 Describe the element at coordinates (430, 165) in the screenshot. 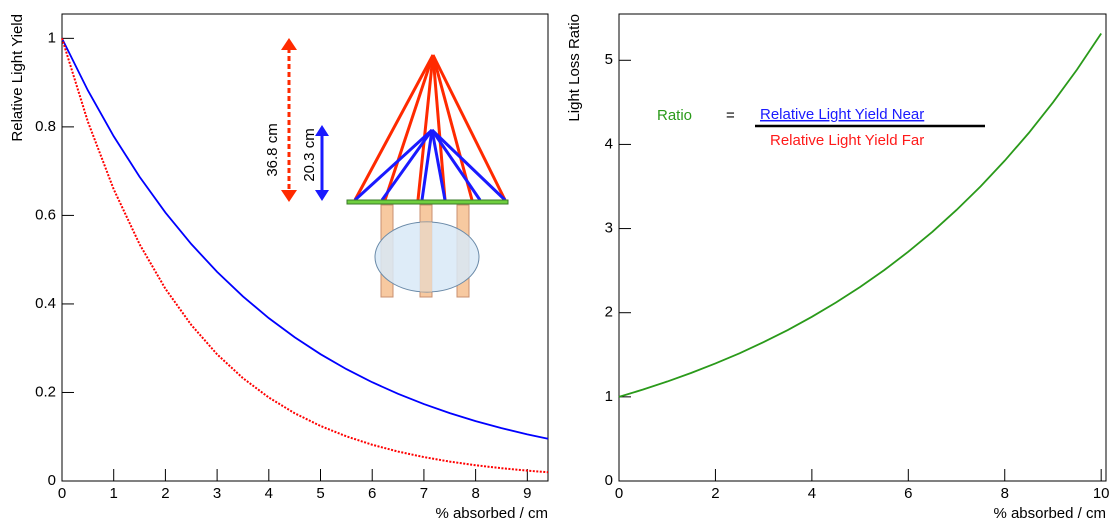

I see `blue-rays` at that location.